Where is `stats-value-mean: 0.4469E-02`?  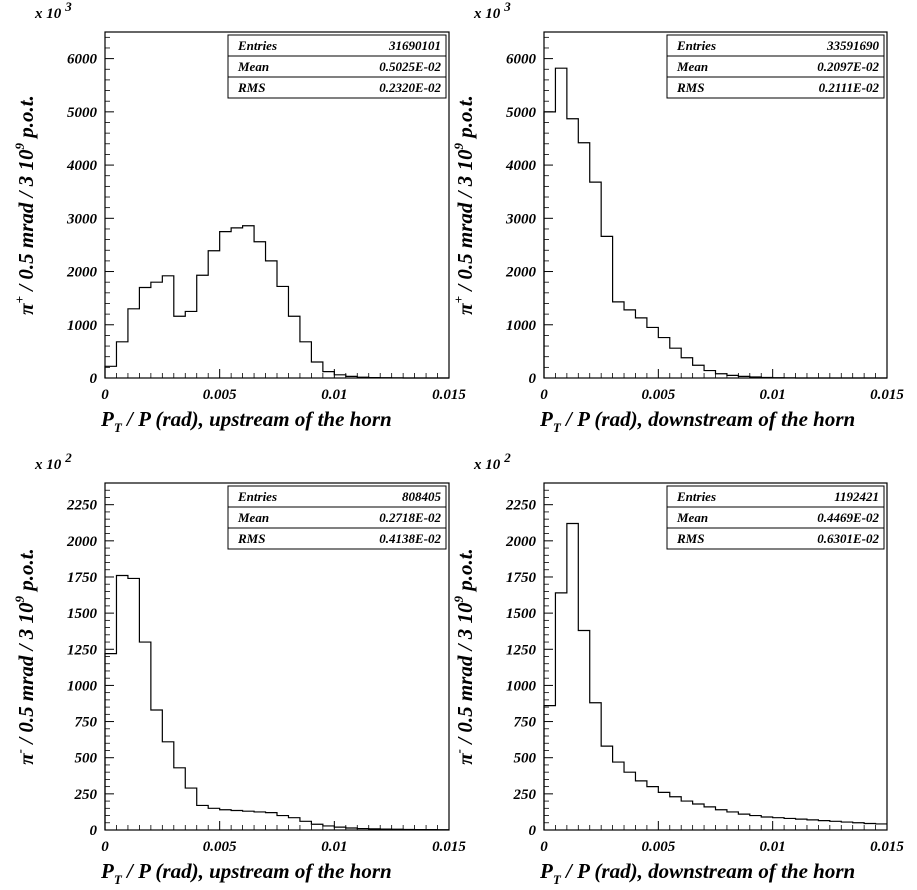 stats-value-mean: 0.4469E-02 is located at coordinates (848, 517).